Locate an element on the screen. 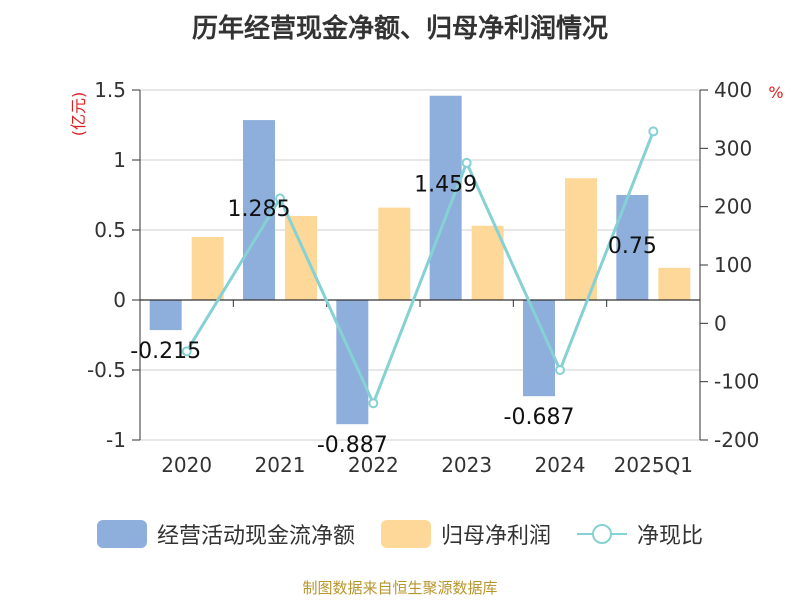 This screenshot has width=800, height=600. right-axis-tick-label: 300 is located at coordinates (733, 148).